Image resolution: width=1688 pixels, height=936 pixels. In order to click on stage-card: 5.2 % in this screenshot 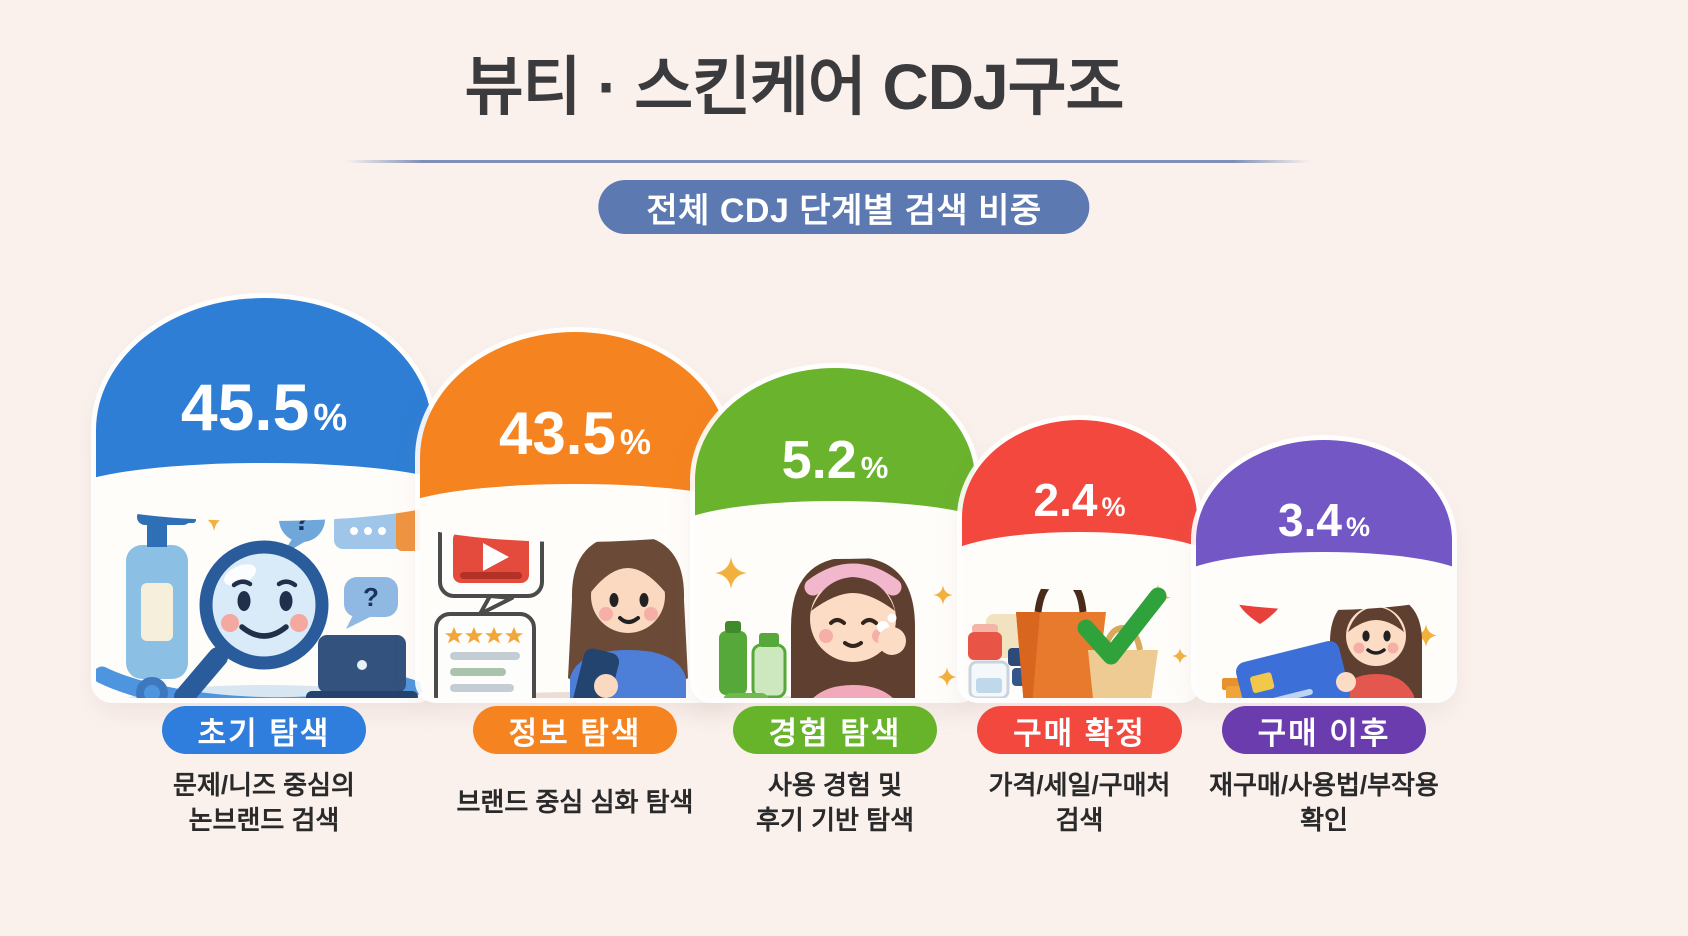, I will do `click(835, 533)`.